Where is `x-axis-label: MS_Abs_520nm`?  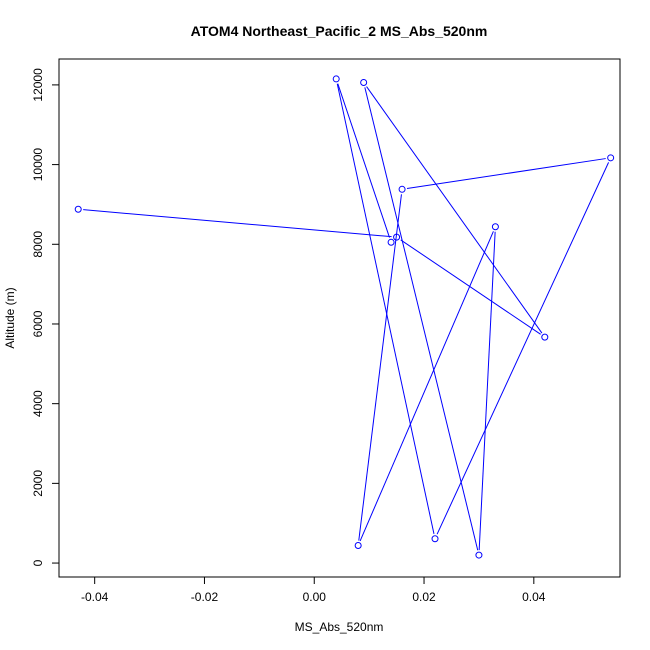 x-axis-label: MS_Abs_520nm is located at coordinates (339, 627).